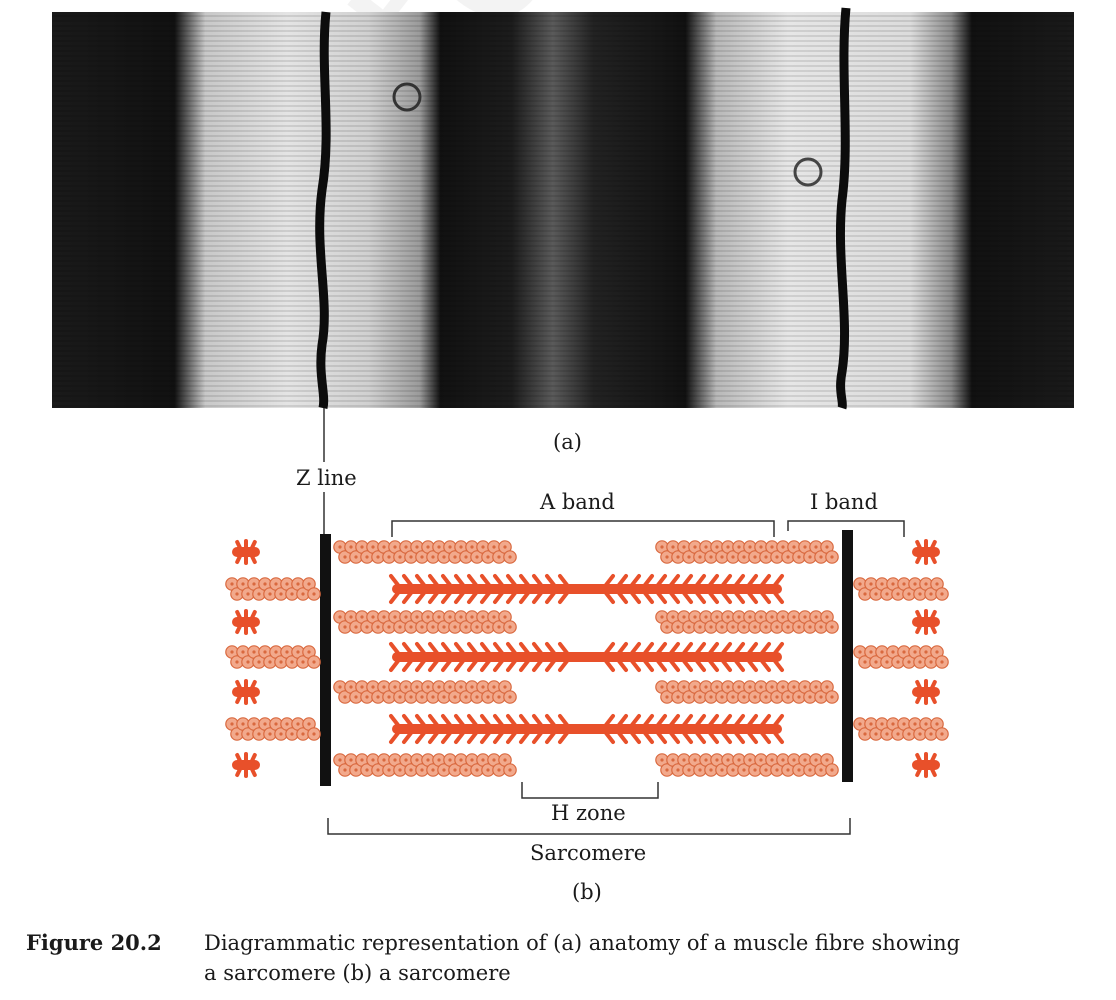 Image resolution: width=1116 pixels, height=1000 pixels. Describe the element at coordinates (843, 208) in the screenshot. I see `micrograph-z-line-right` at that location.